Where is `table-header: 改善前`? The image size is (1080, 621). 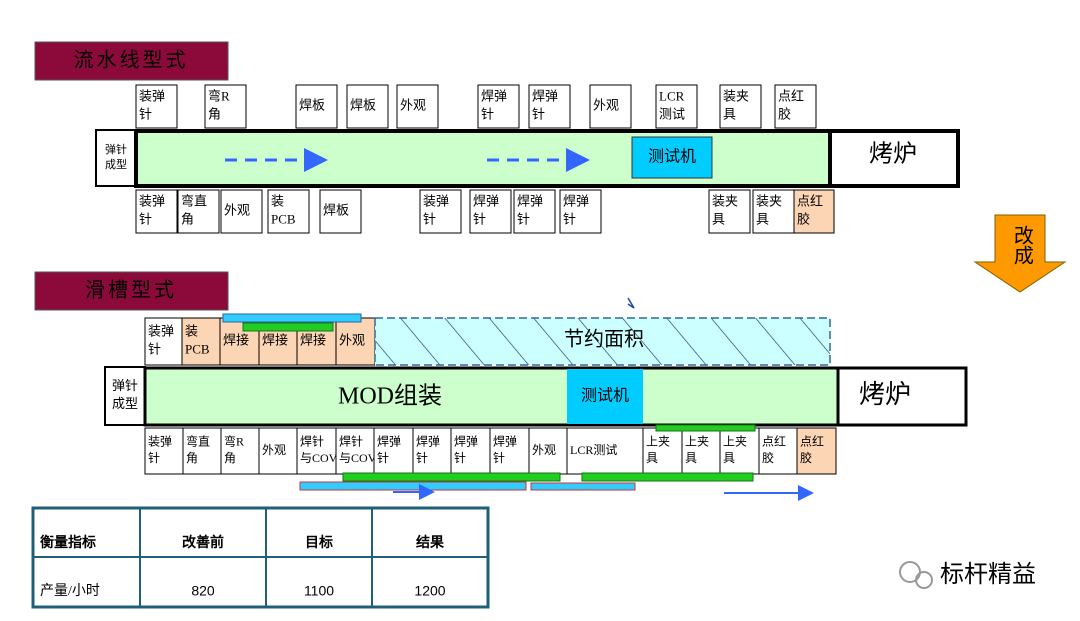
table-header: 改善前 is located at coordinates (203, 542).